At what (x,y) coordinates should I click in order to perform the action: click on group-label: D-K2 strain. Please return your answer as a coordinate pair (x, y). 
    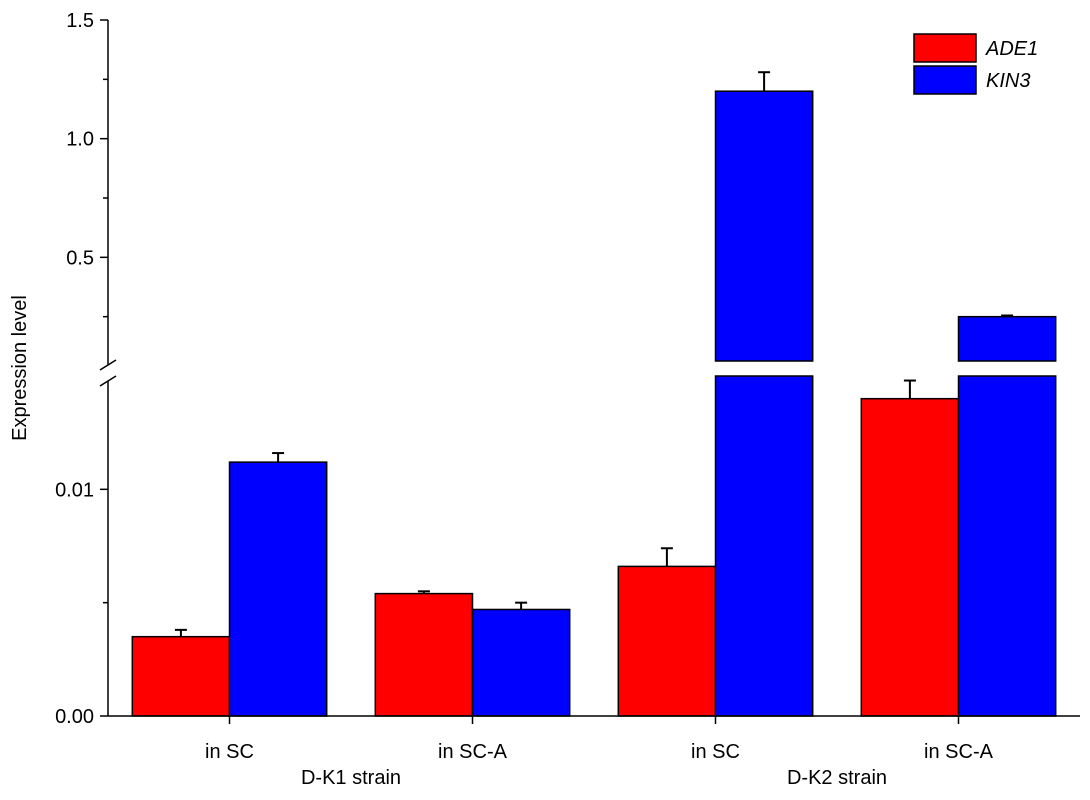
    Looking at the image, I should click on (837, 778).